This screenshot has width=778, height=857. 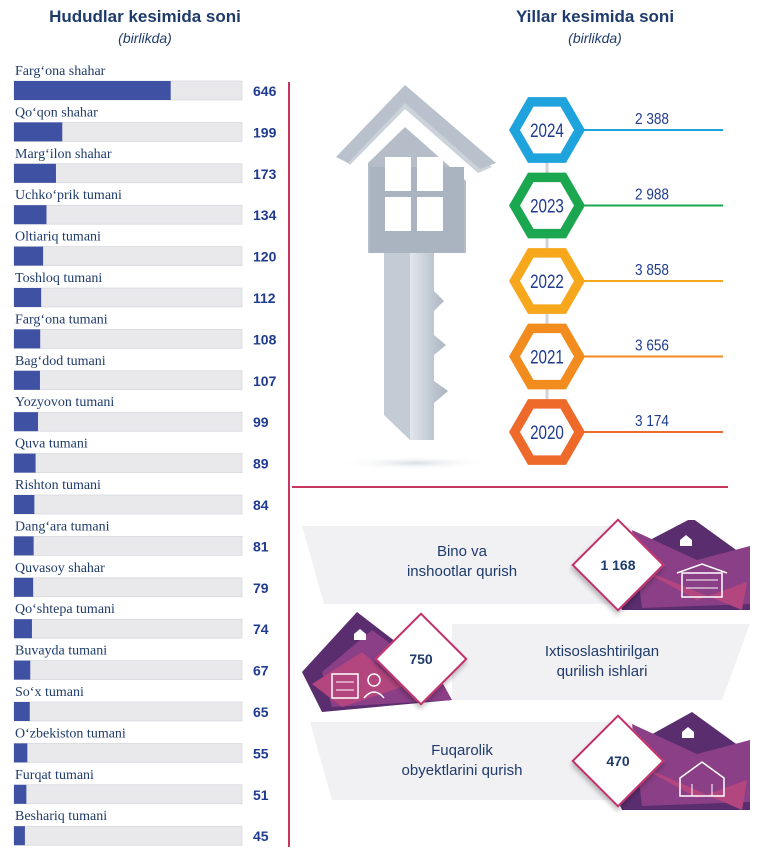 I want to click on year-value: 3 174, so click(x=652, y=421).